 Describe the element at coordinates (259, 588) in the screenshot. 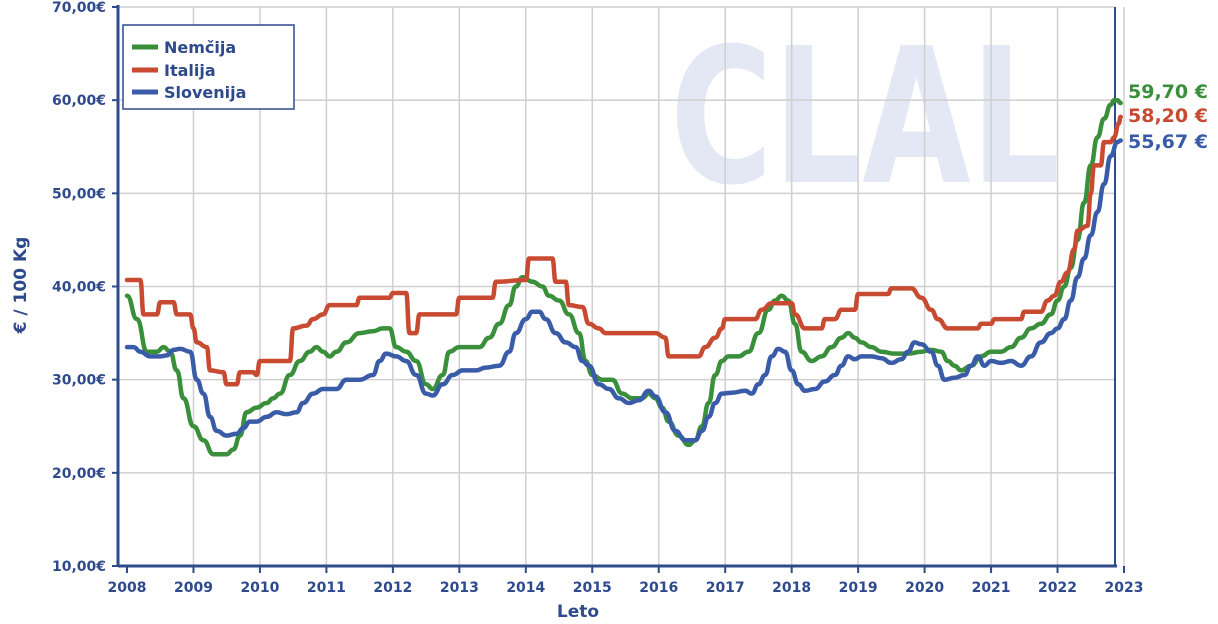

I see `x-tick-label: 2010` at that location.